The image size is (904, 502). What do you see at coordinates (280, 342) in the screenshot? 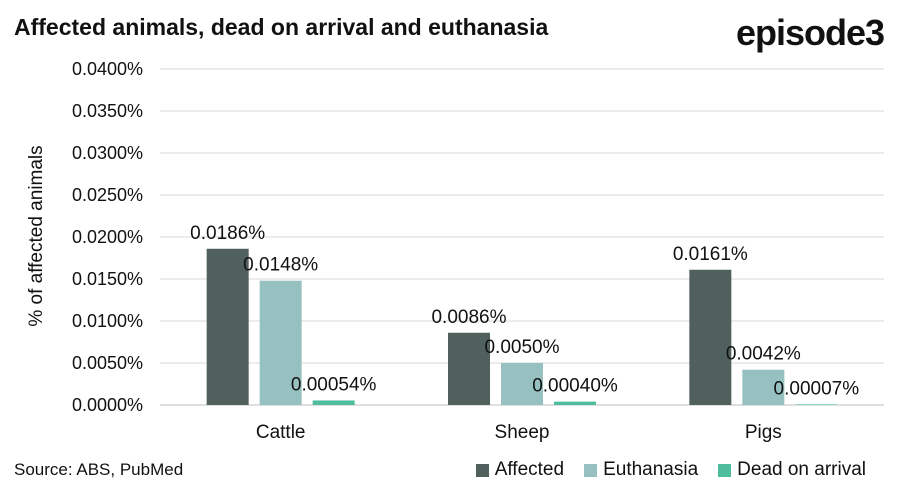
I see `bar-euthanasia-cattle` at bounding box center [280, 342].